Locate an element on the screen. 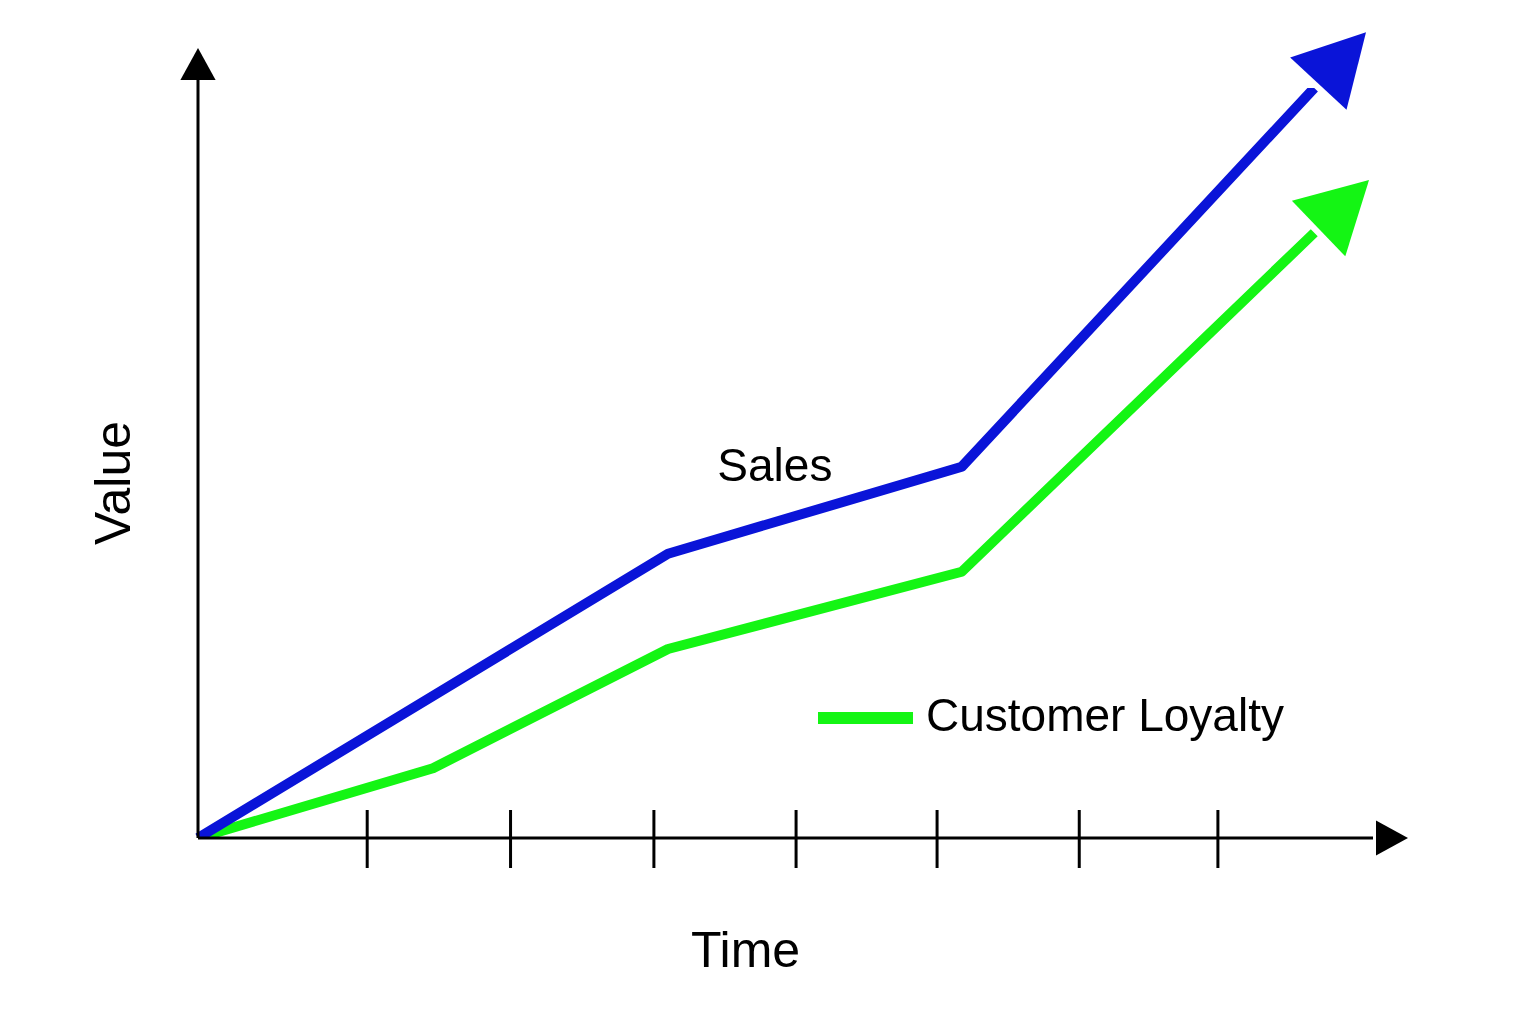 This screenshot has height=1024, width=1536. y-axis-title: Value is located at coordinates (112, 483).